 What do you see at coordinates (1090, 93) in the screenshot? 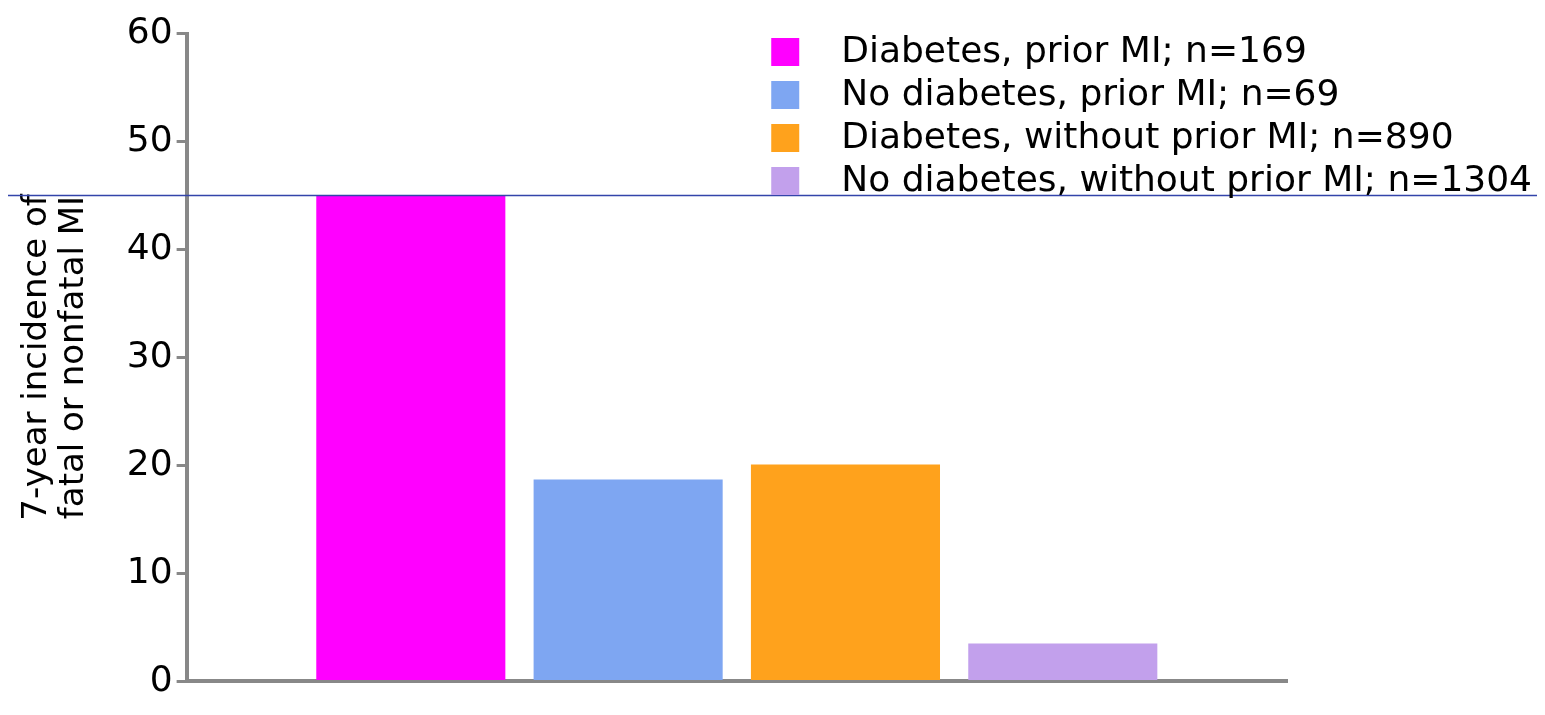
I see `legend-label: No diabetes, prior MI; n=69` at bounding box center [1090, 93].